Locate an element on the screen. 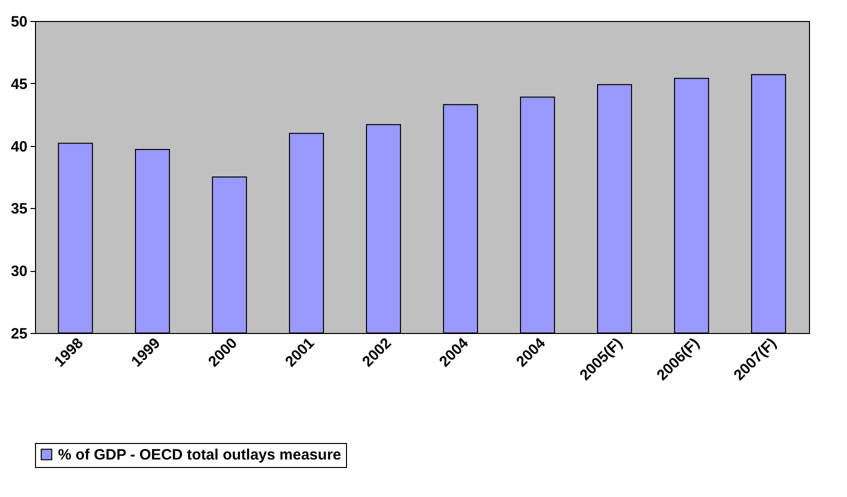  legend-label: % of GDP - OECD total outlays measure is located at coordinates (200, 455).